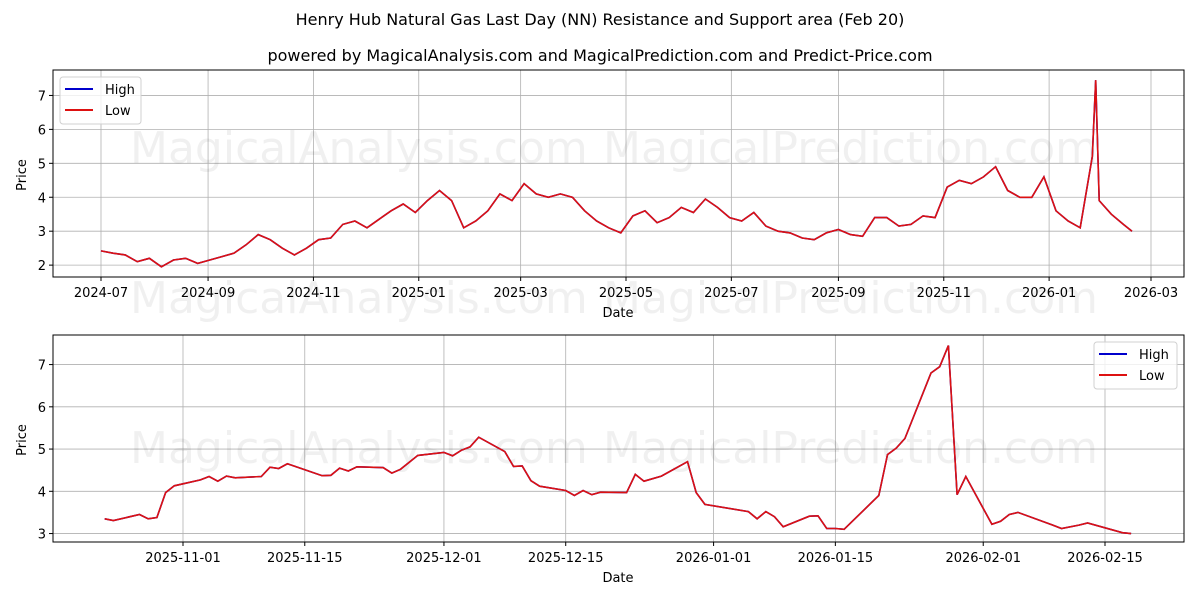 This screenshot has height=600, width=1200. What do you see at coordinates (1105, 558) in the screenshot?
I see `svg-text: 2026-02-15` at bounding box center [1105, 558].